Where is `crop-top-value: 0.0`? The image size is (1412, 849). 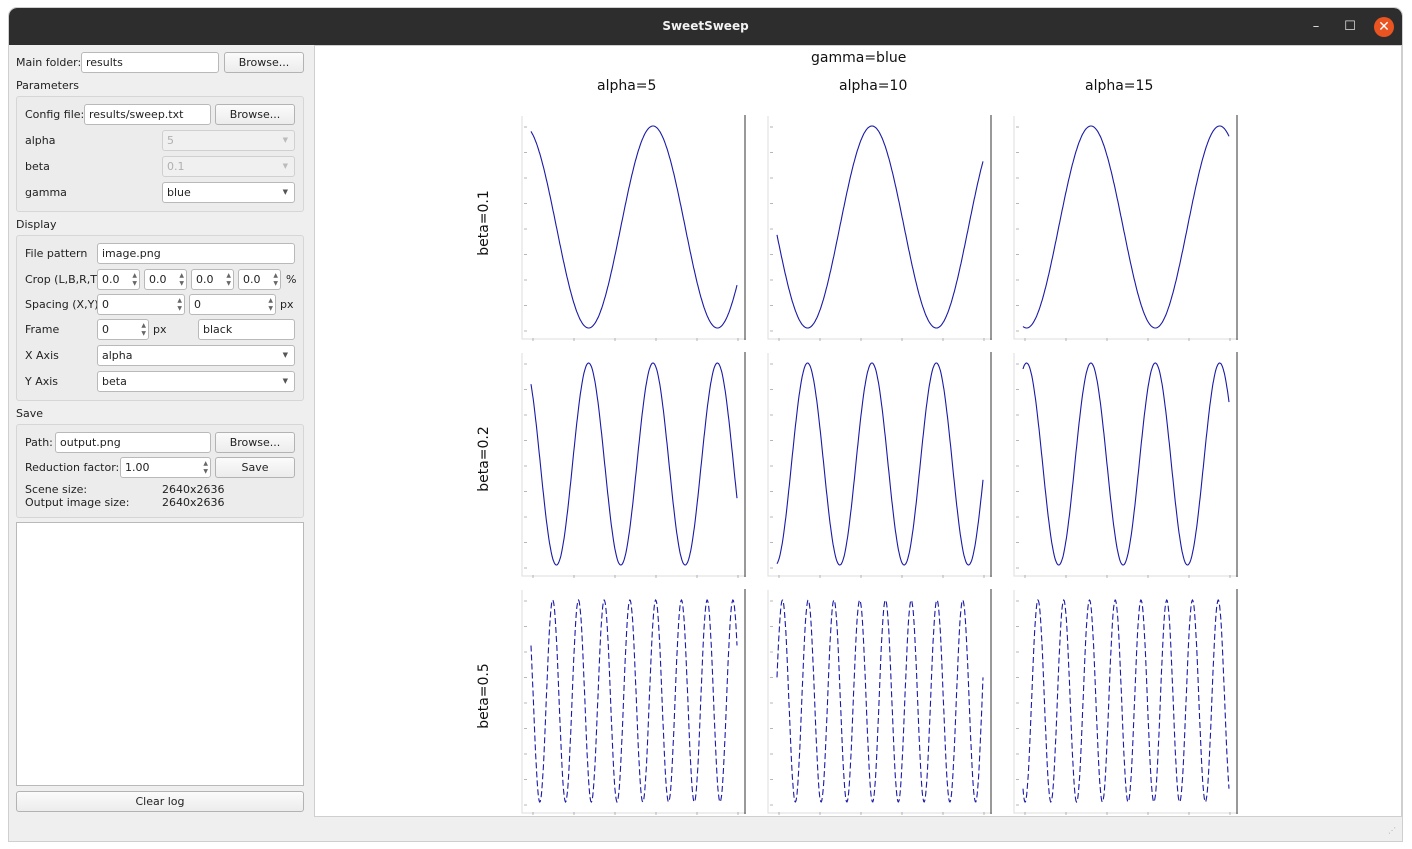 crop-top-value: 0.0 is located at coordinates (252, 279).